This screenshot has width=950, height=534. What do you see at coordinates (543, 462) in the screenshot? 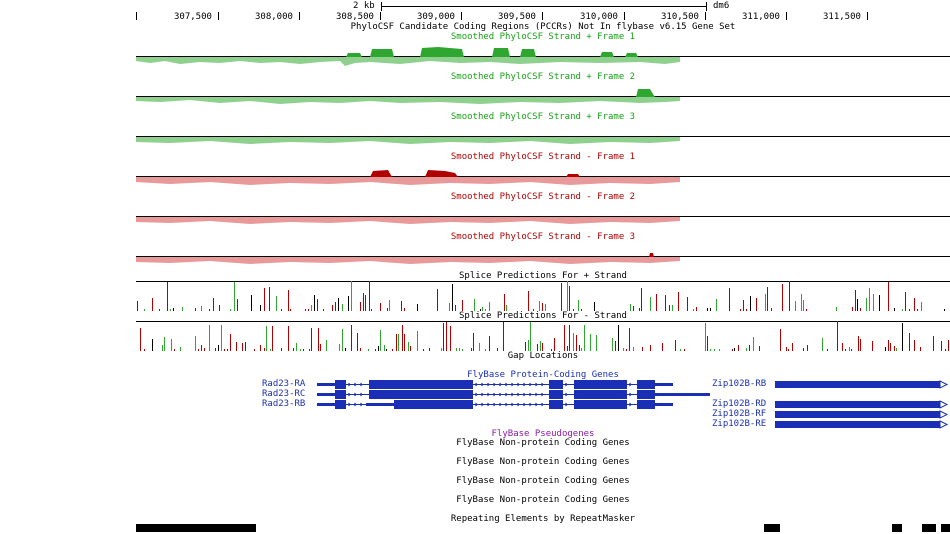
I see `noncoding-title-2: FlyBase Non-protein Coding Genes` at bounding box center [543, 462].